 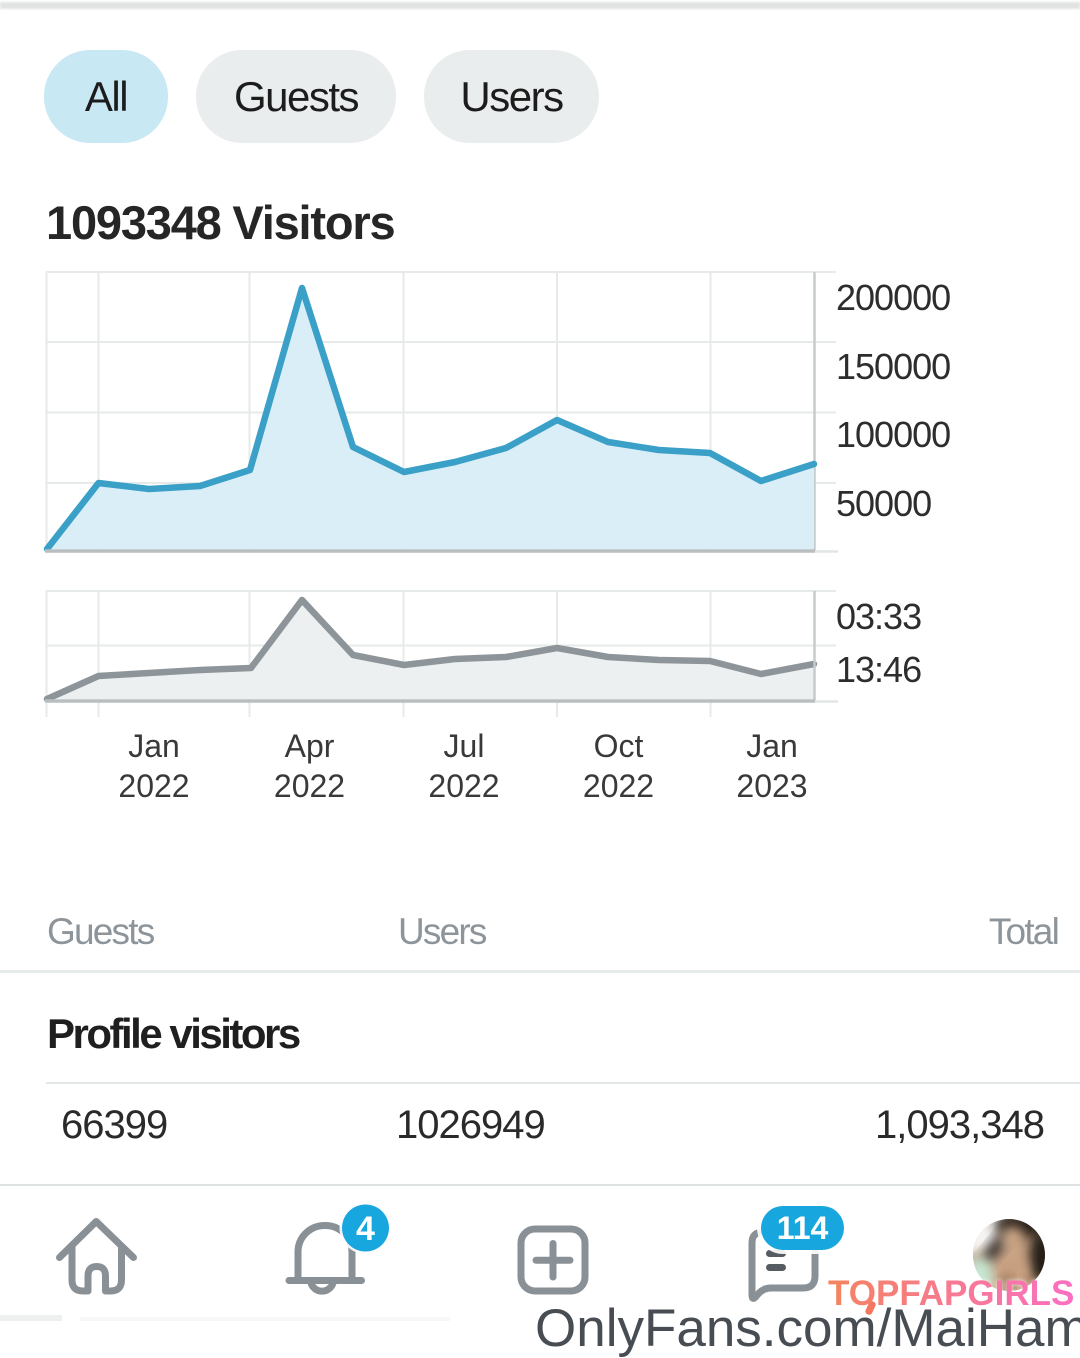 I want to click on svg-text: 114, so click(x=803, y=1228).